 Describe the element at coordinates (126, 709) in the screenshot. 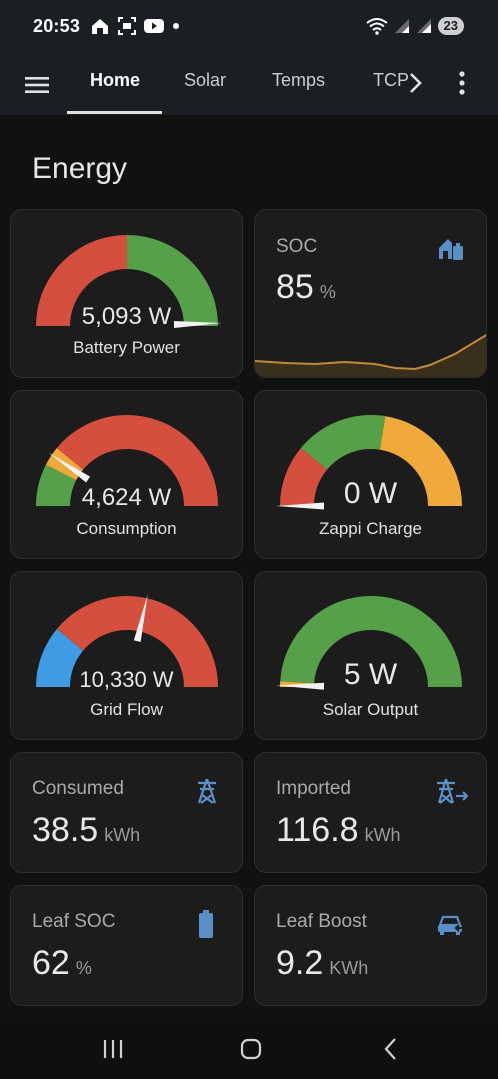

I see `grid-flow-label: Grid Flow` at that location.